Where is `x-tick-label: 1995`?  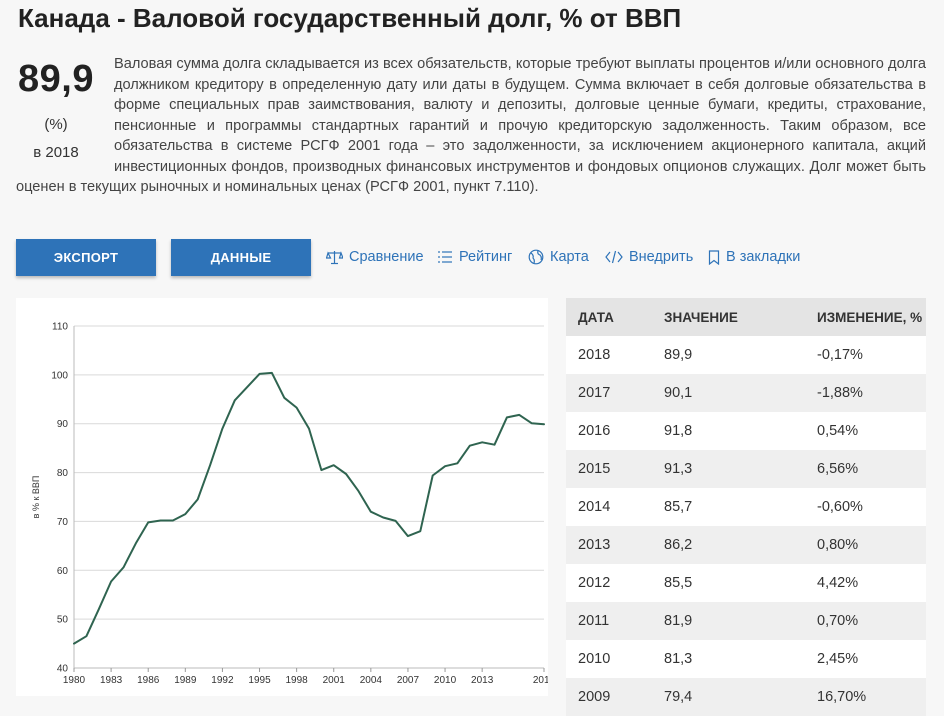
x-tick-label: 1995 is located at coordinates (259, 680).